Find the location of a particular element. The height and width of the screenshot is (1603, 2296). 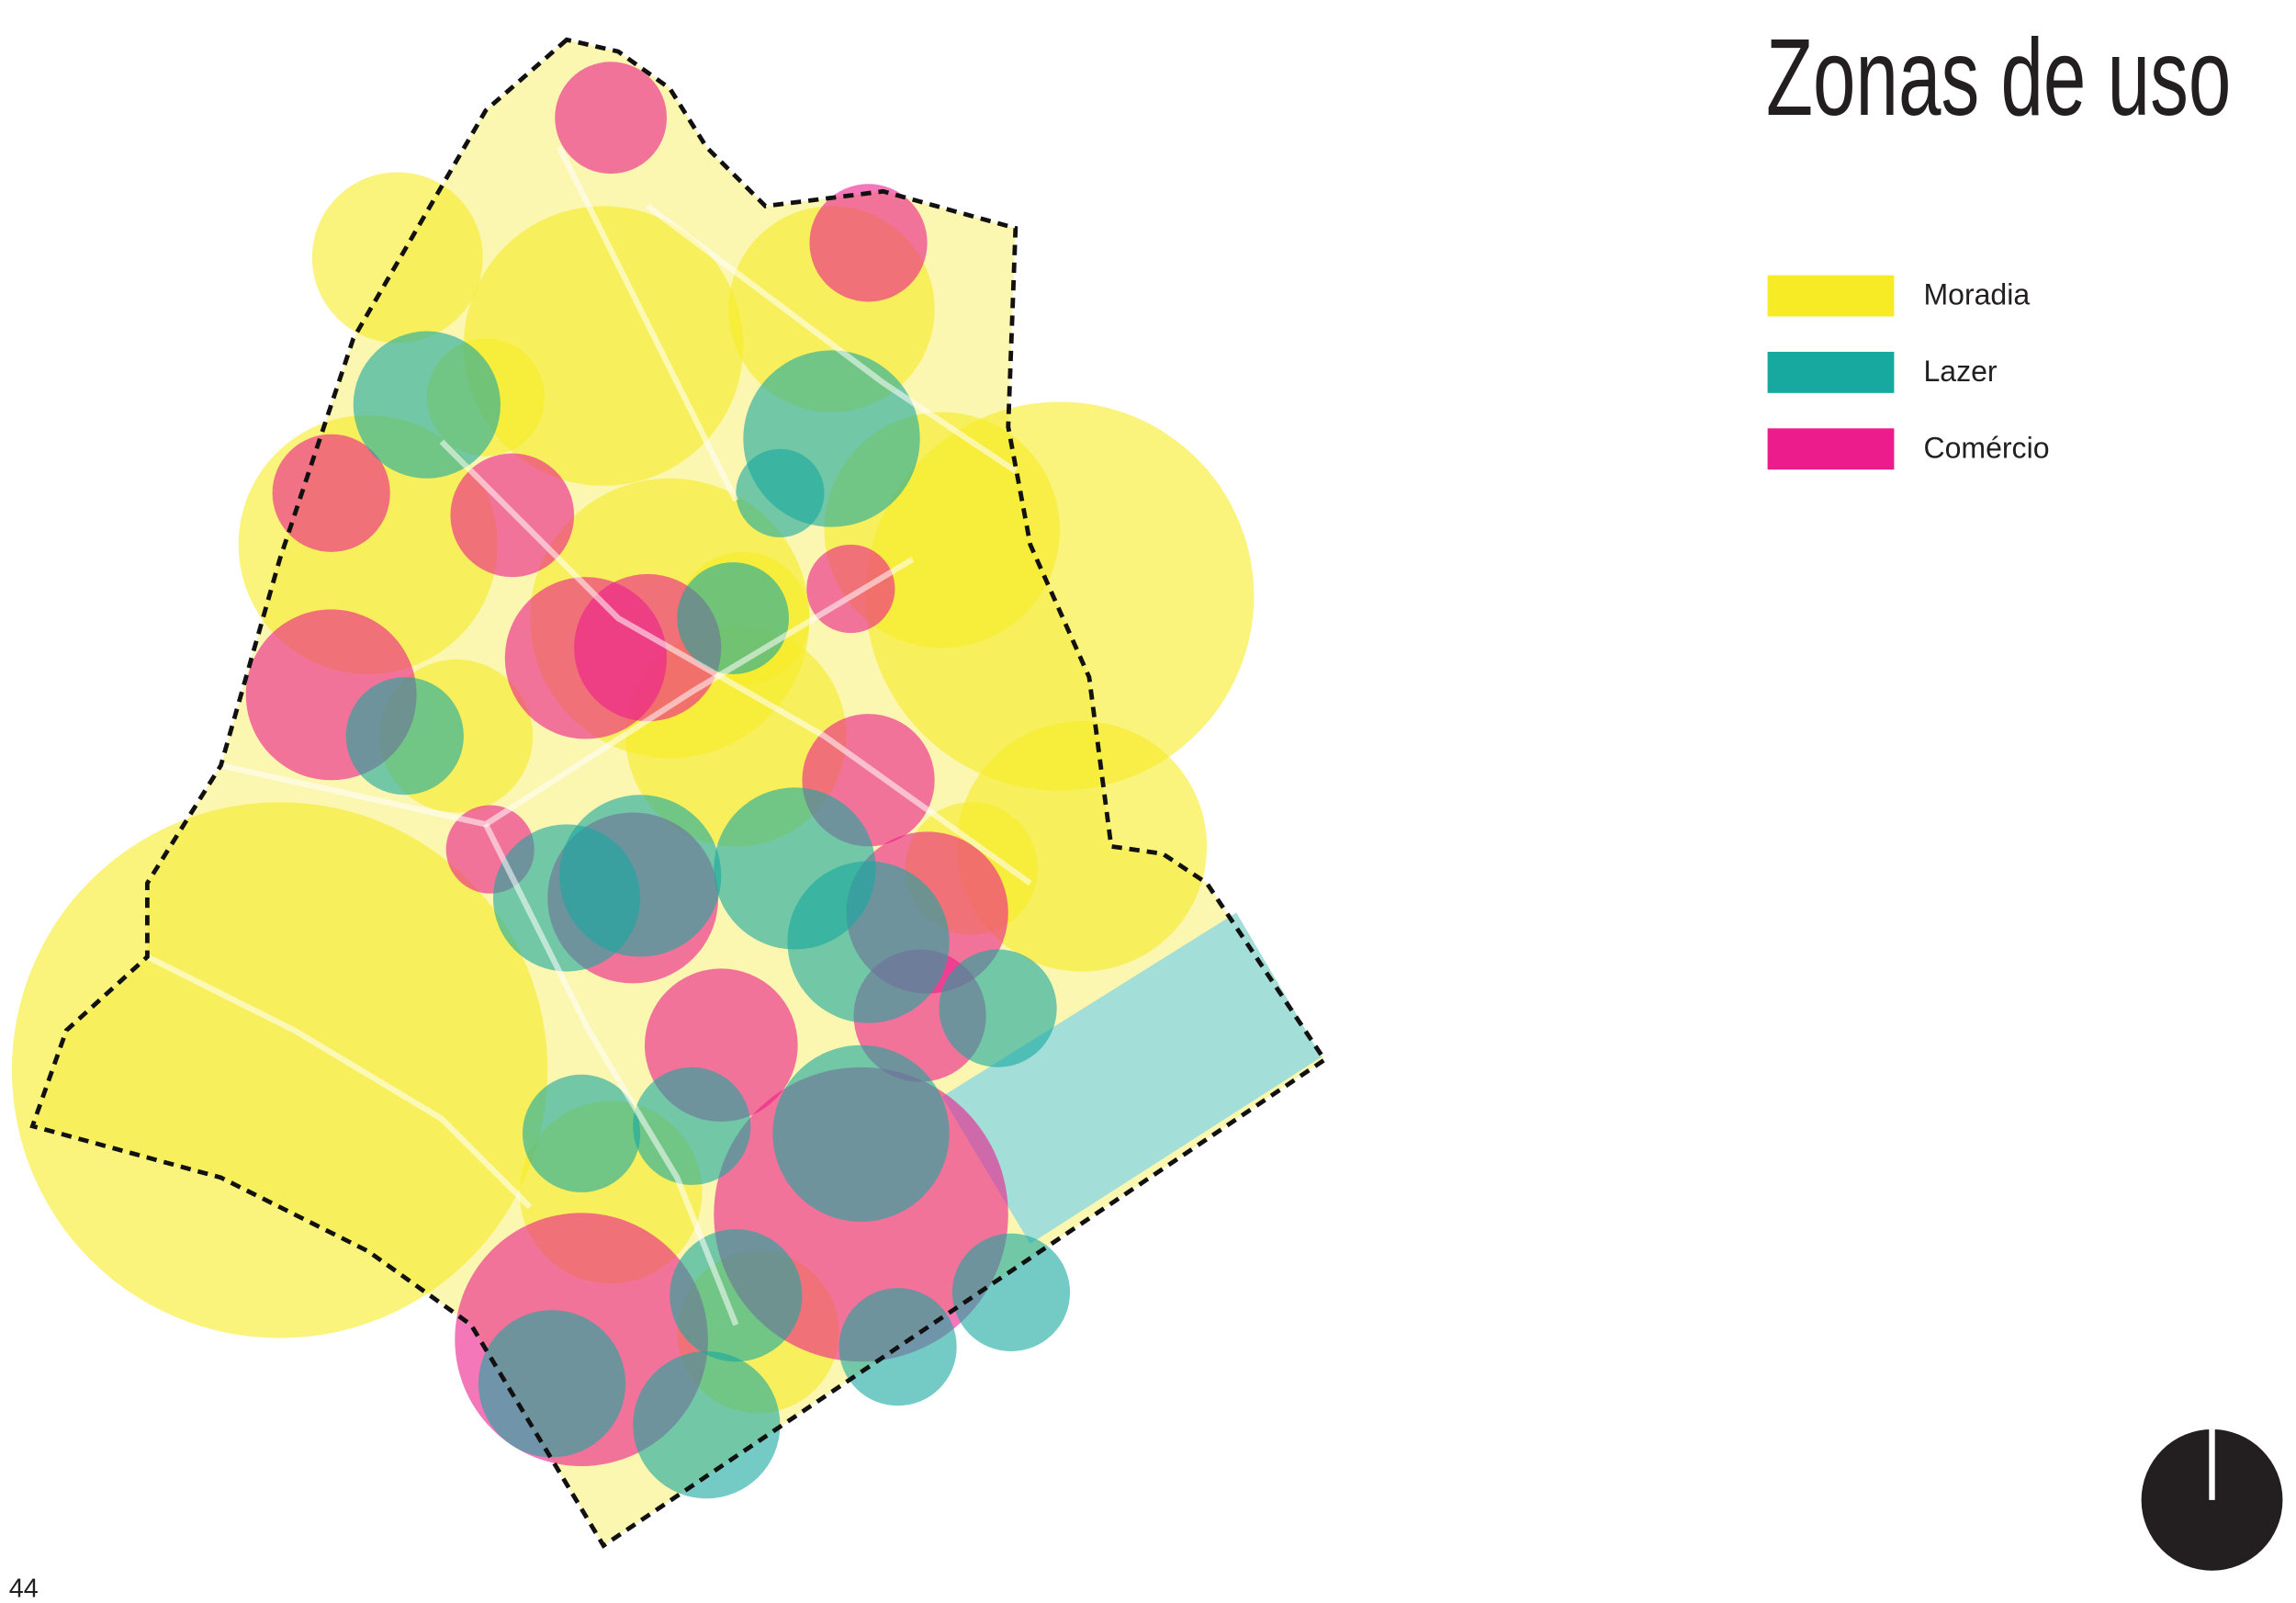

legend: Moradia Lazer Comércio is located at coordinates (1909, 372).